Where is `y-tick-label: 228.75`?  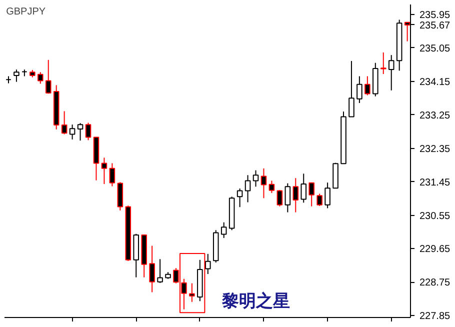 y-tick-label: 228.75 is located at coordinates (435, 283).